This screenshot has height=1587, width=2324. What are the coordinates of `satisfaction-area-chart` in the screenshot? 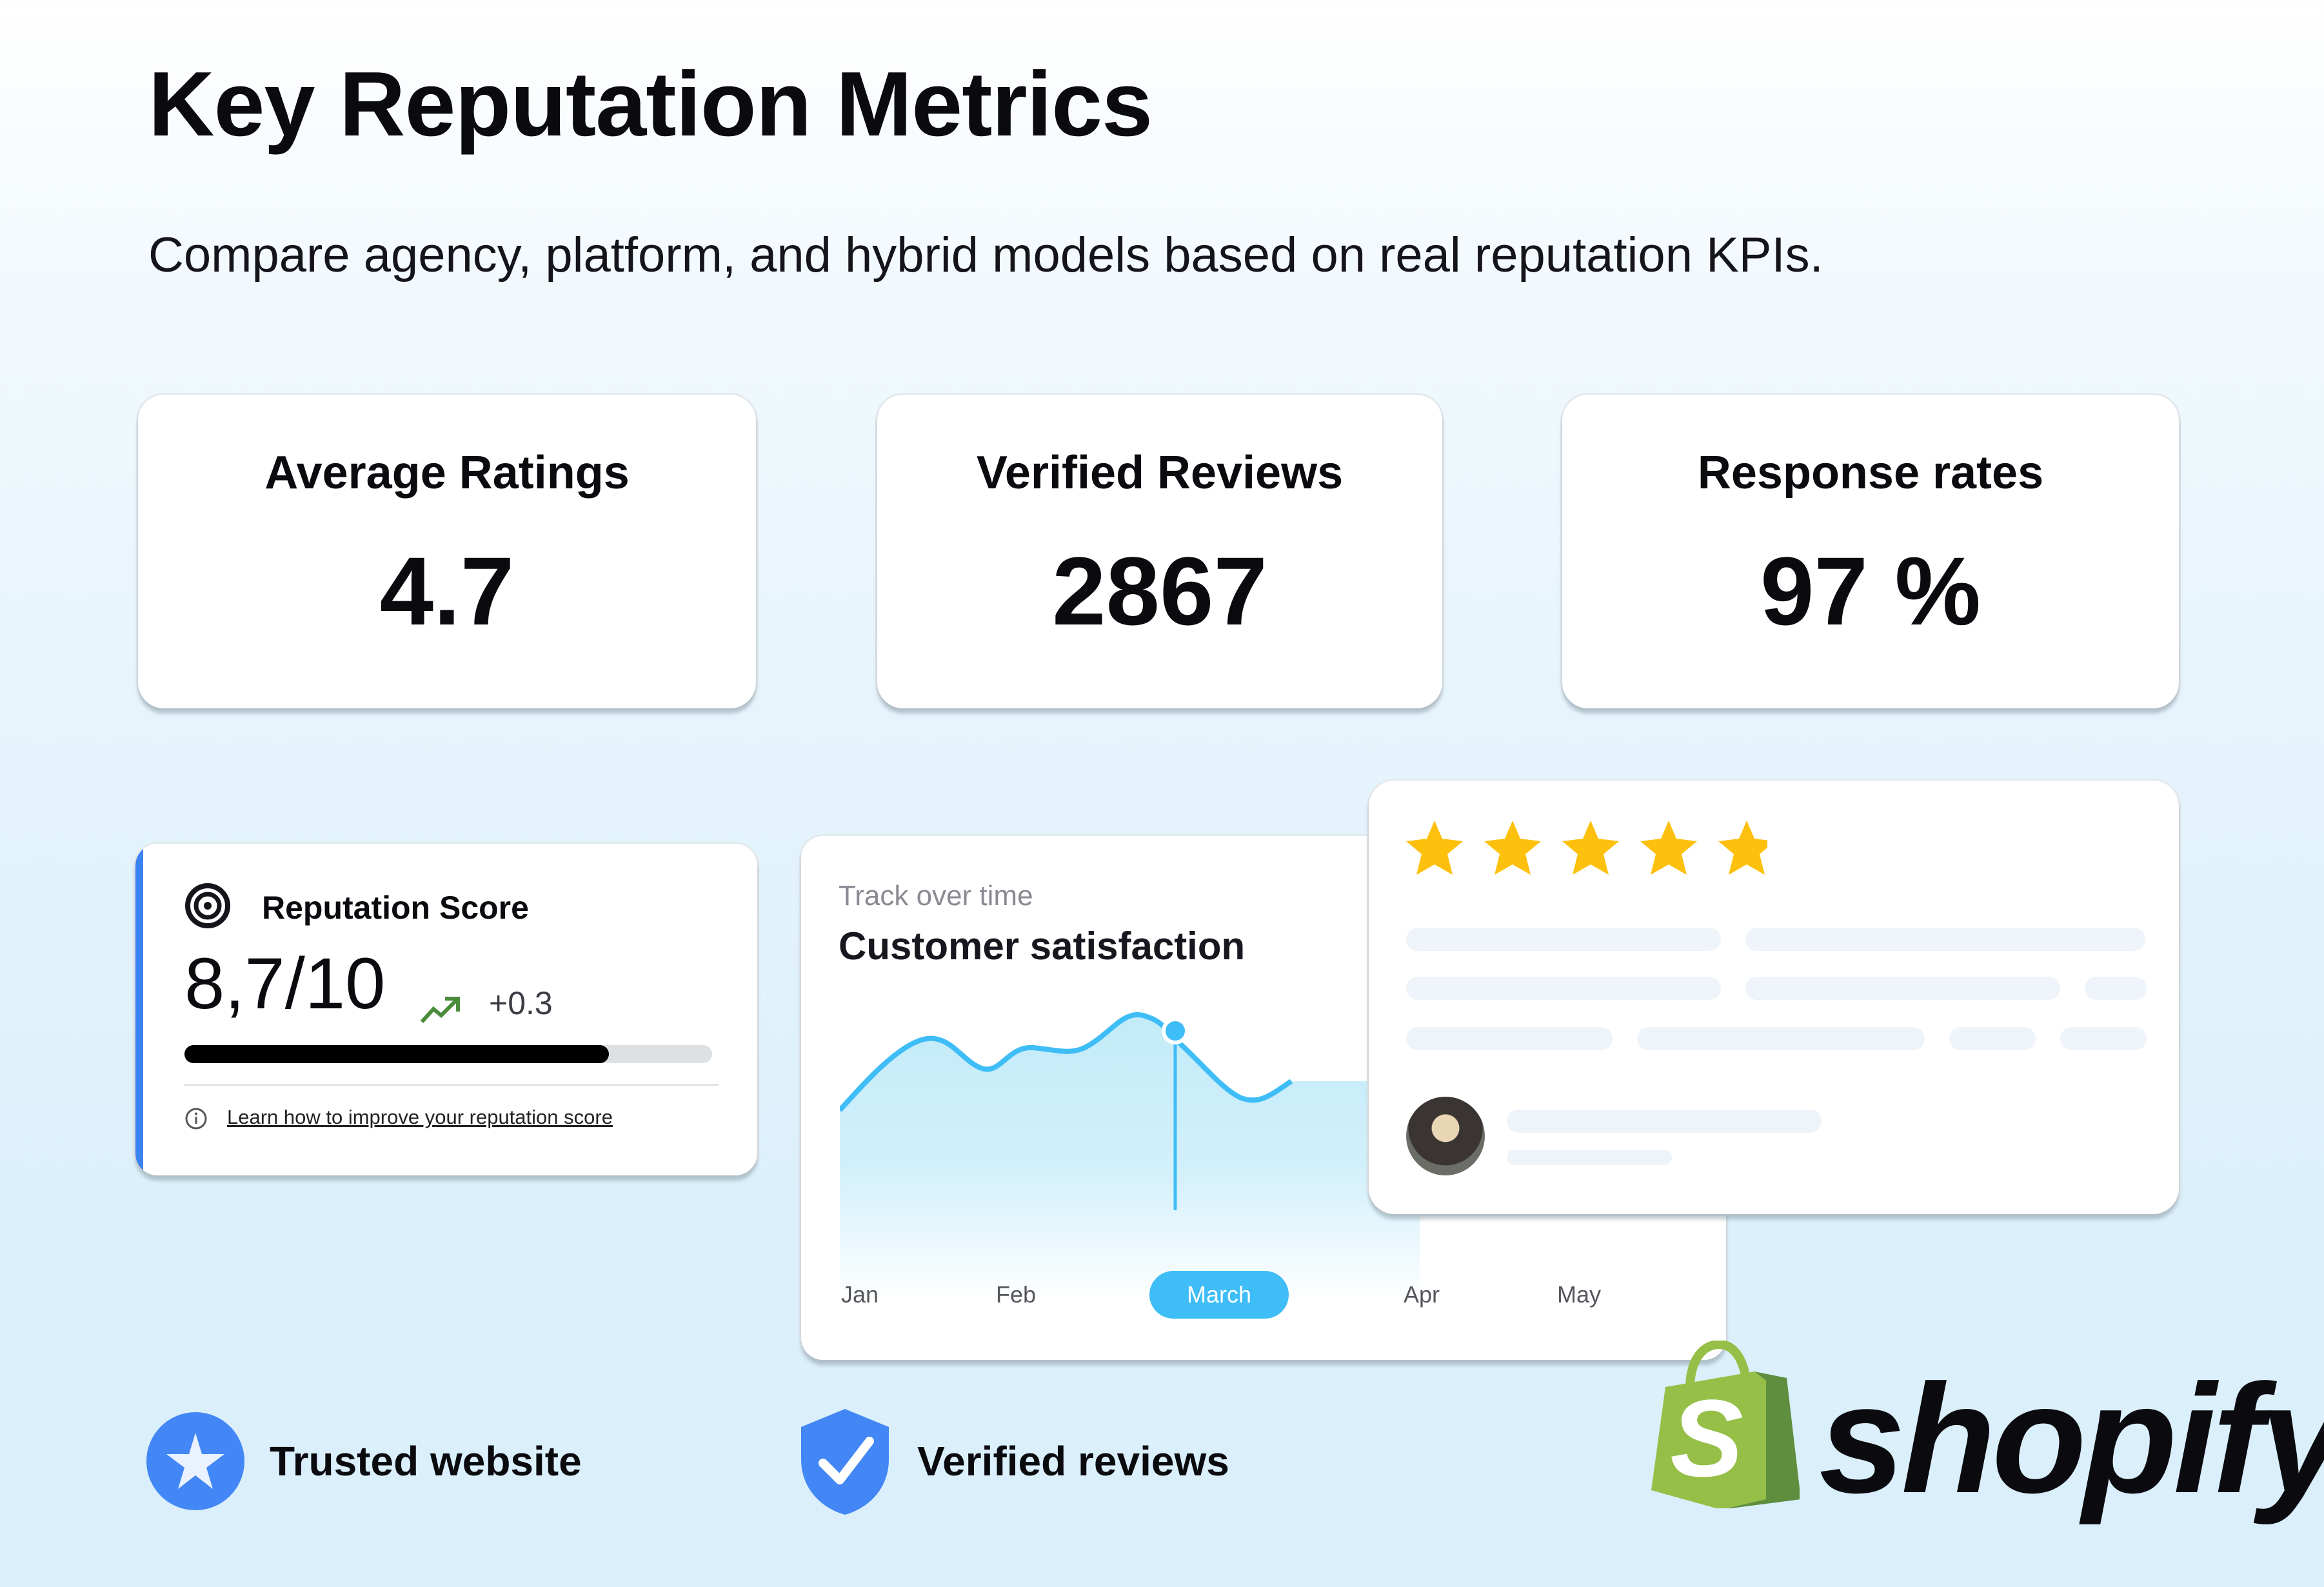 It's located at (1130, 1156).